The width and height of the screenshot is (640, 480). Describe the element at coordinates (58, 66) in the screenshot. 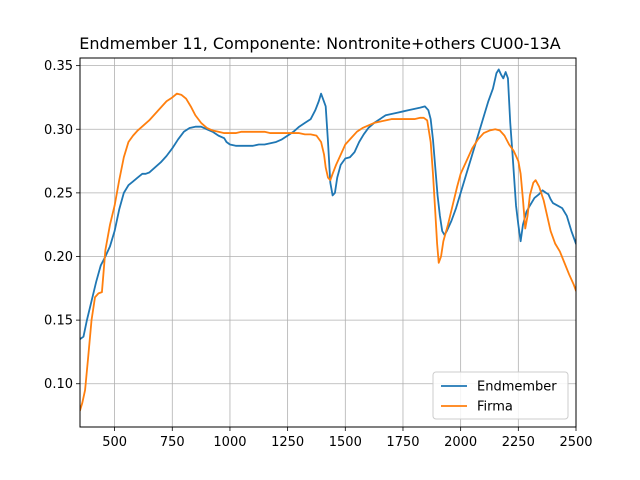

I see `y-tick-label: 0.35` at that location.